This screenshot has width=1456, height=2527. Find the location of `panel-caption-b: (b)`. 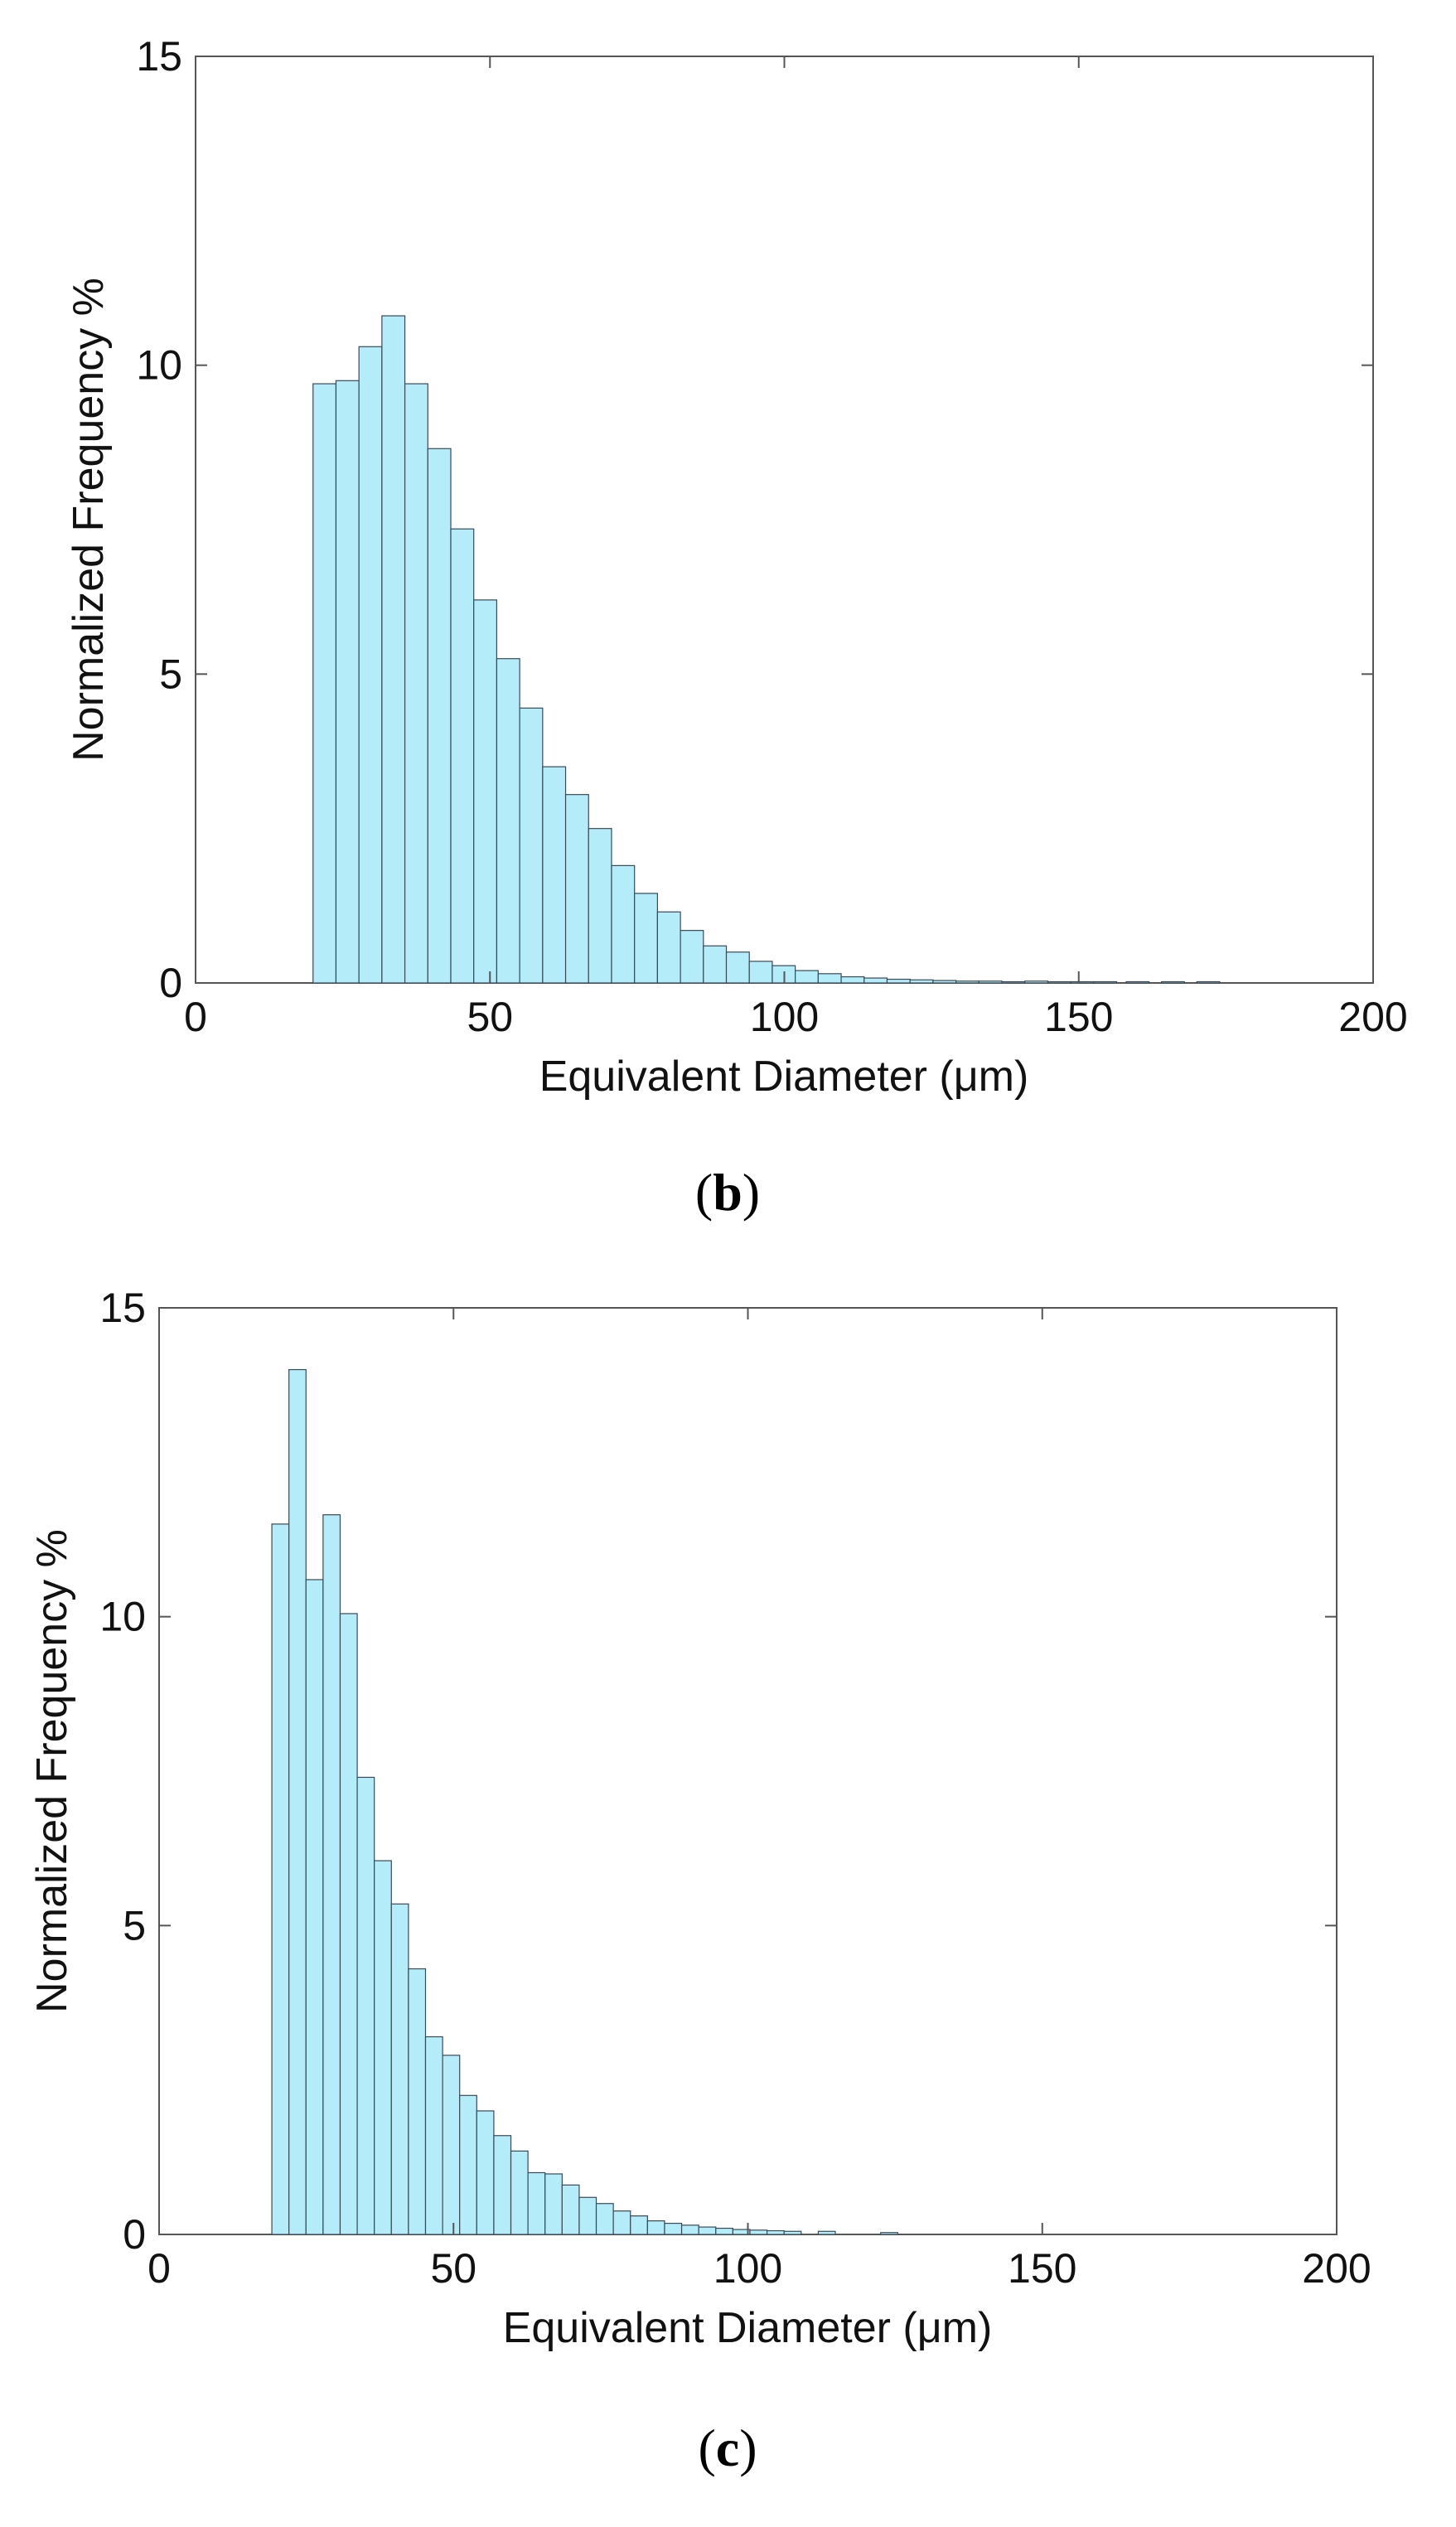

panel-caption-b: (b) is located at coordinates (727, 1192).